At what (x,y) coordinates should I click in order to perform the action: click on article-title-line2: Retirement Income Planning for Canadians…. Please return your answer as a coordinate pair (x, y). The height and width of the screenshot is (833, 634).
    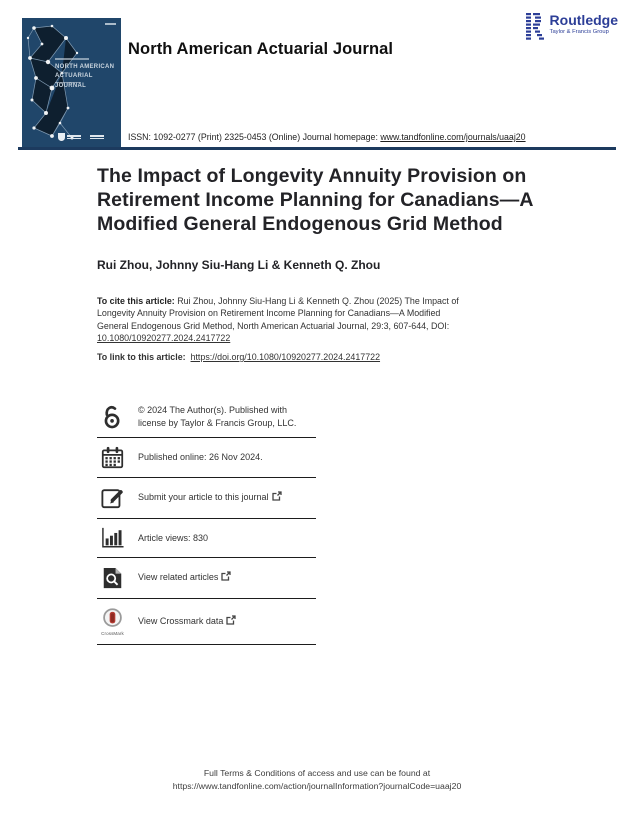
    Looking at the image, I should click on (315, 199).